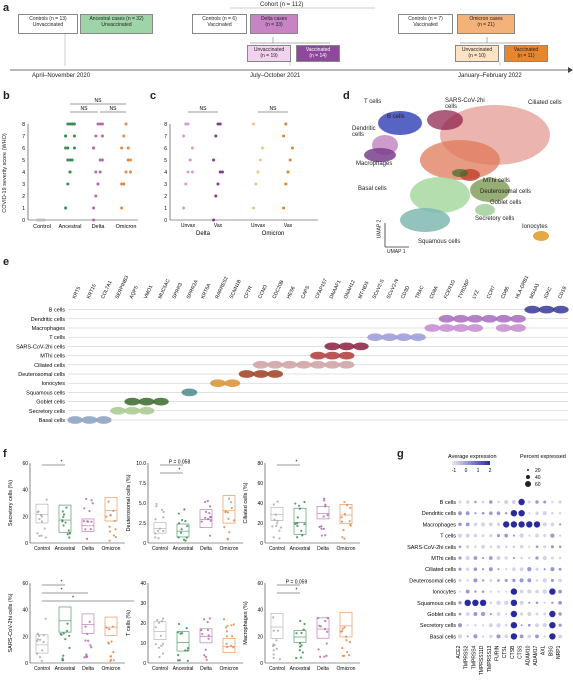 The height and width of the screenshot is (685, 573). Describe the element at coordinates (548, 293) in the screenshot. I see `e-gene-label: IGKC` at that location.